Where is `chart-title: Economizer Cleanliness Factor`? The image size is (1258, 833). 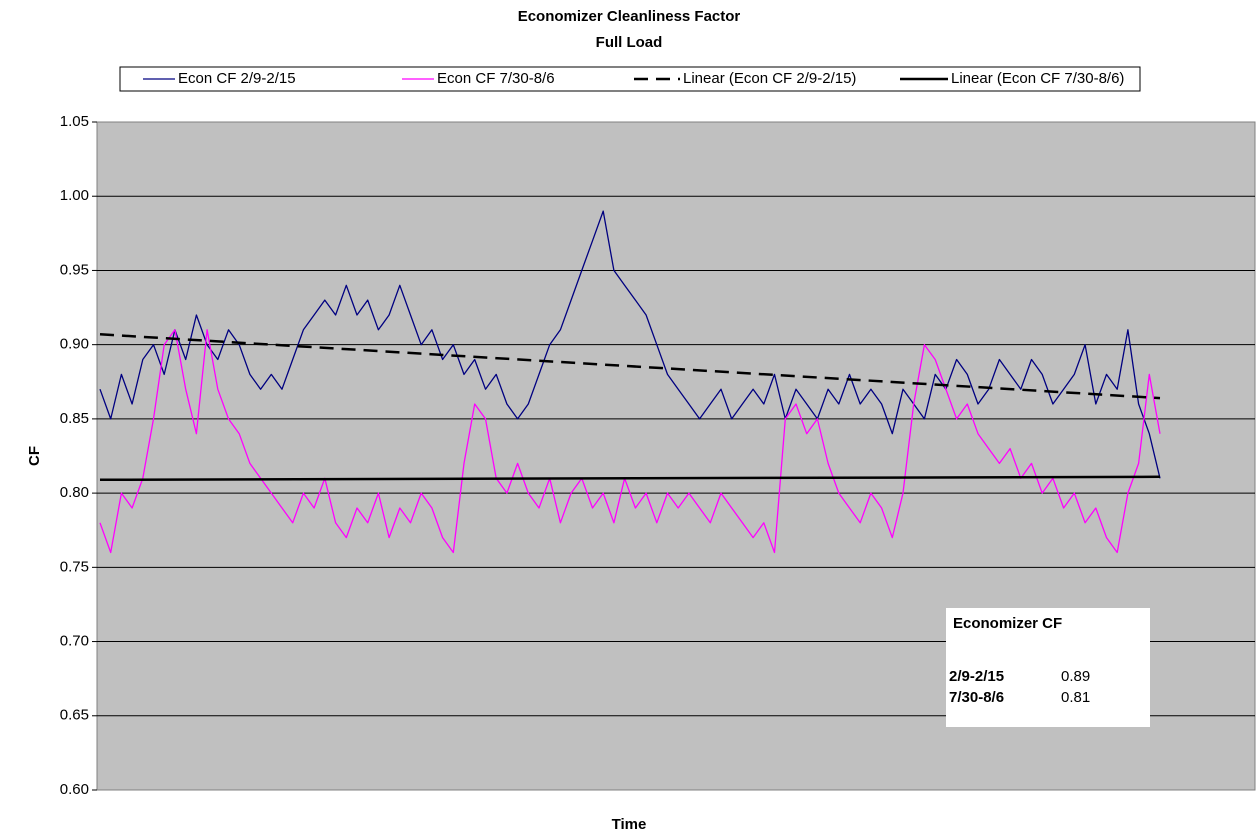 chart-title: Economizer Cleanliness Factor is located at coordinates (629, 16).